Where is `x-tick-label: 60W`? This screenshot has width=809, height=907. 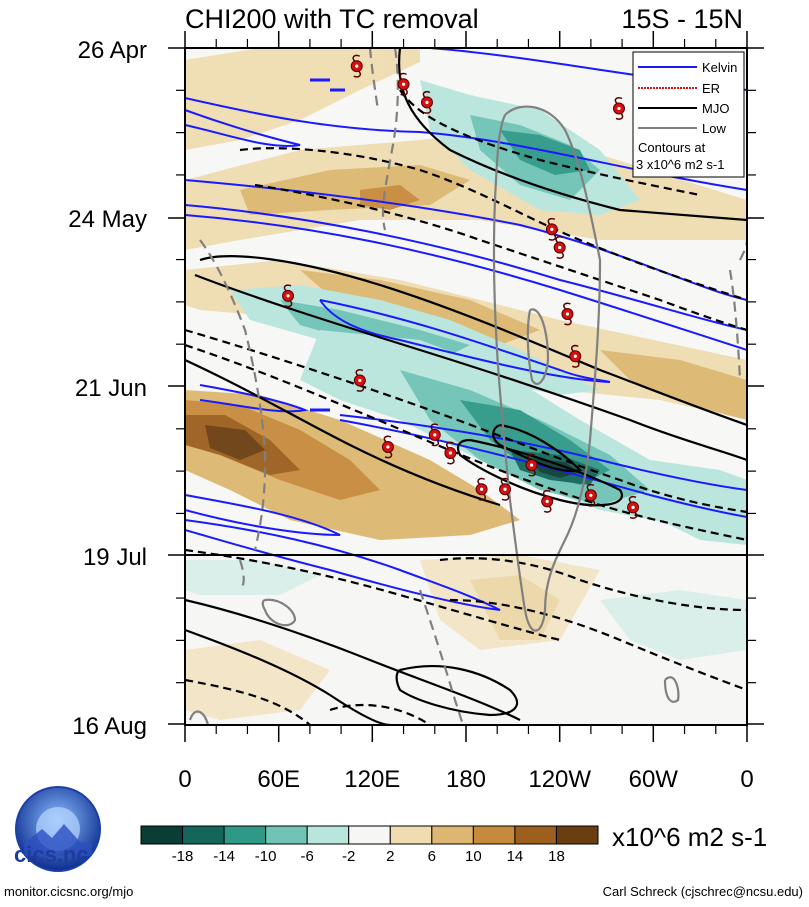
x-tick-label: 60W is located at coordinates (654, 779).